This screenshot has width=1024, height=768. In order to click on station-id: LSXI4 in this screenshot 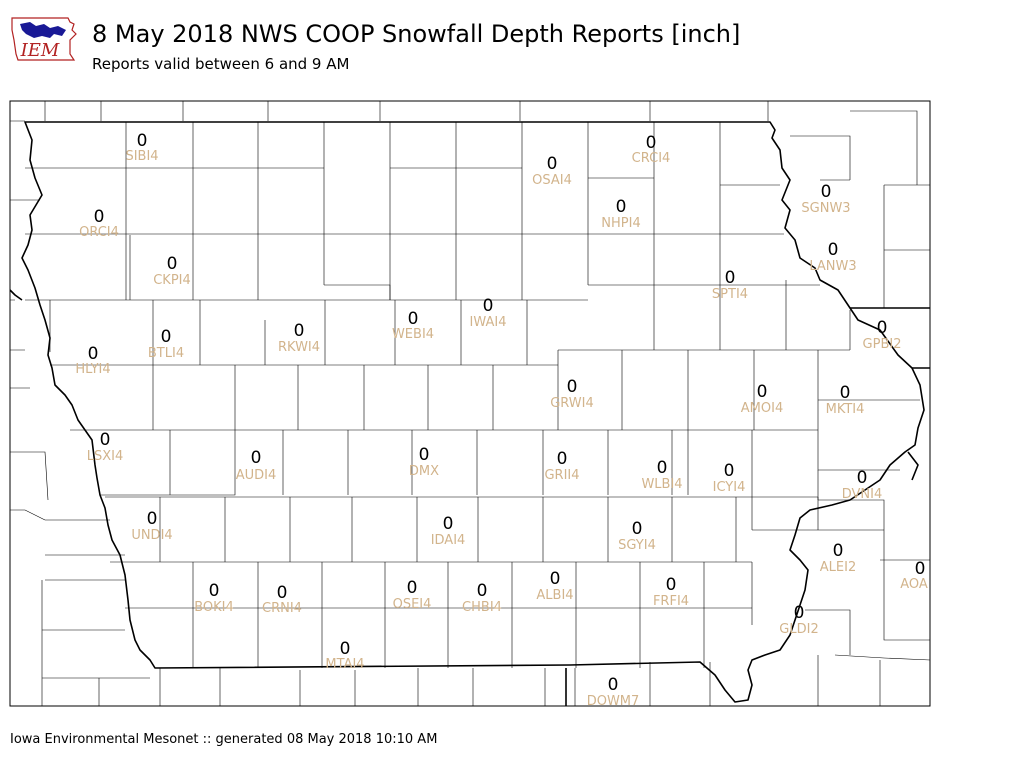, I will do `click(105, 456)`.